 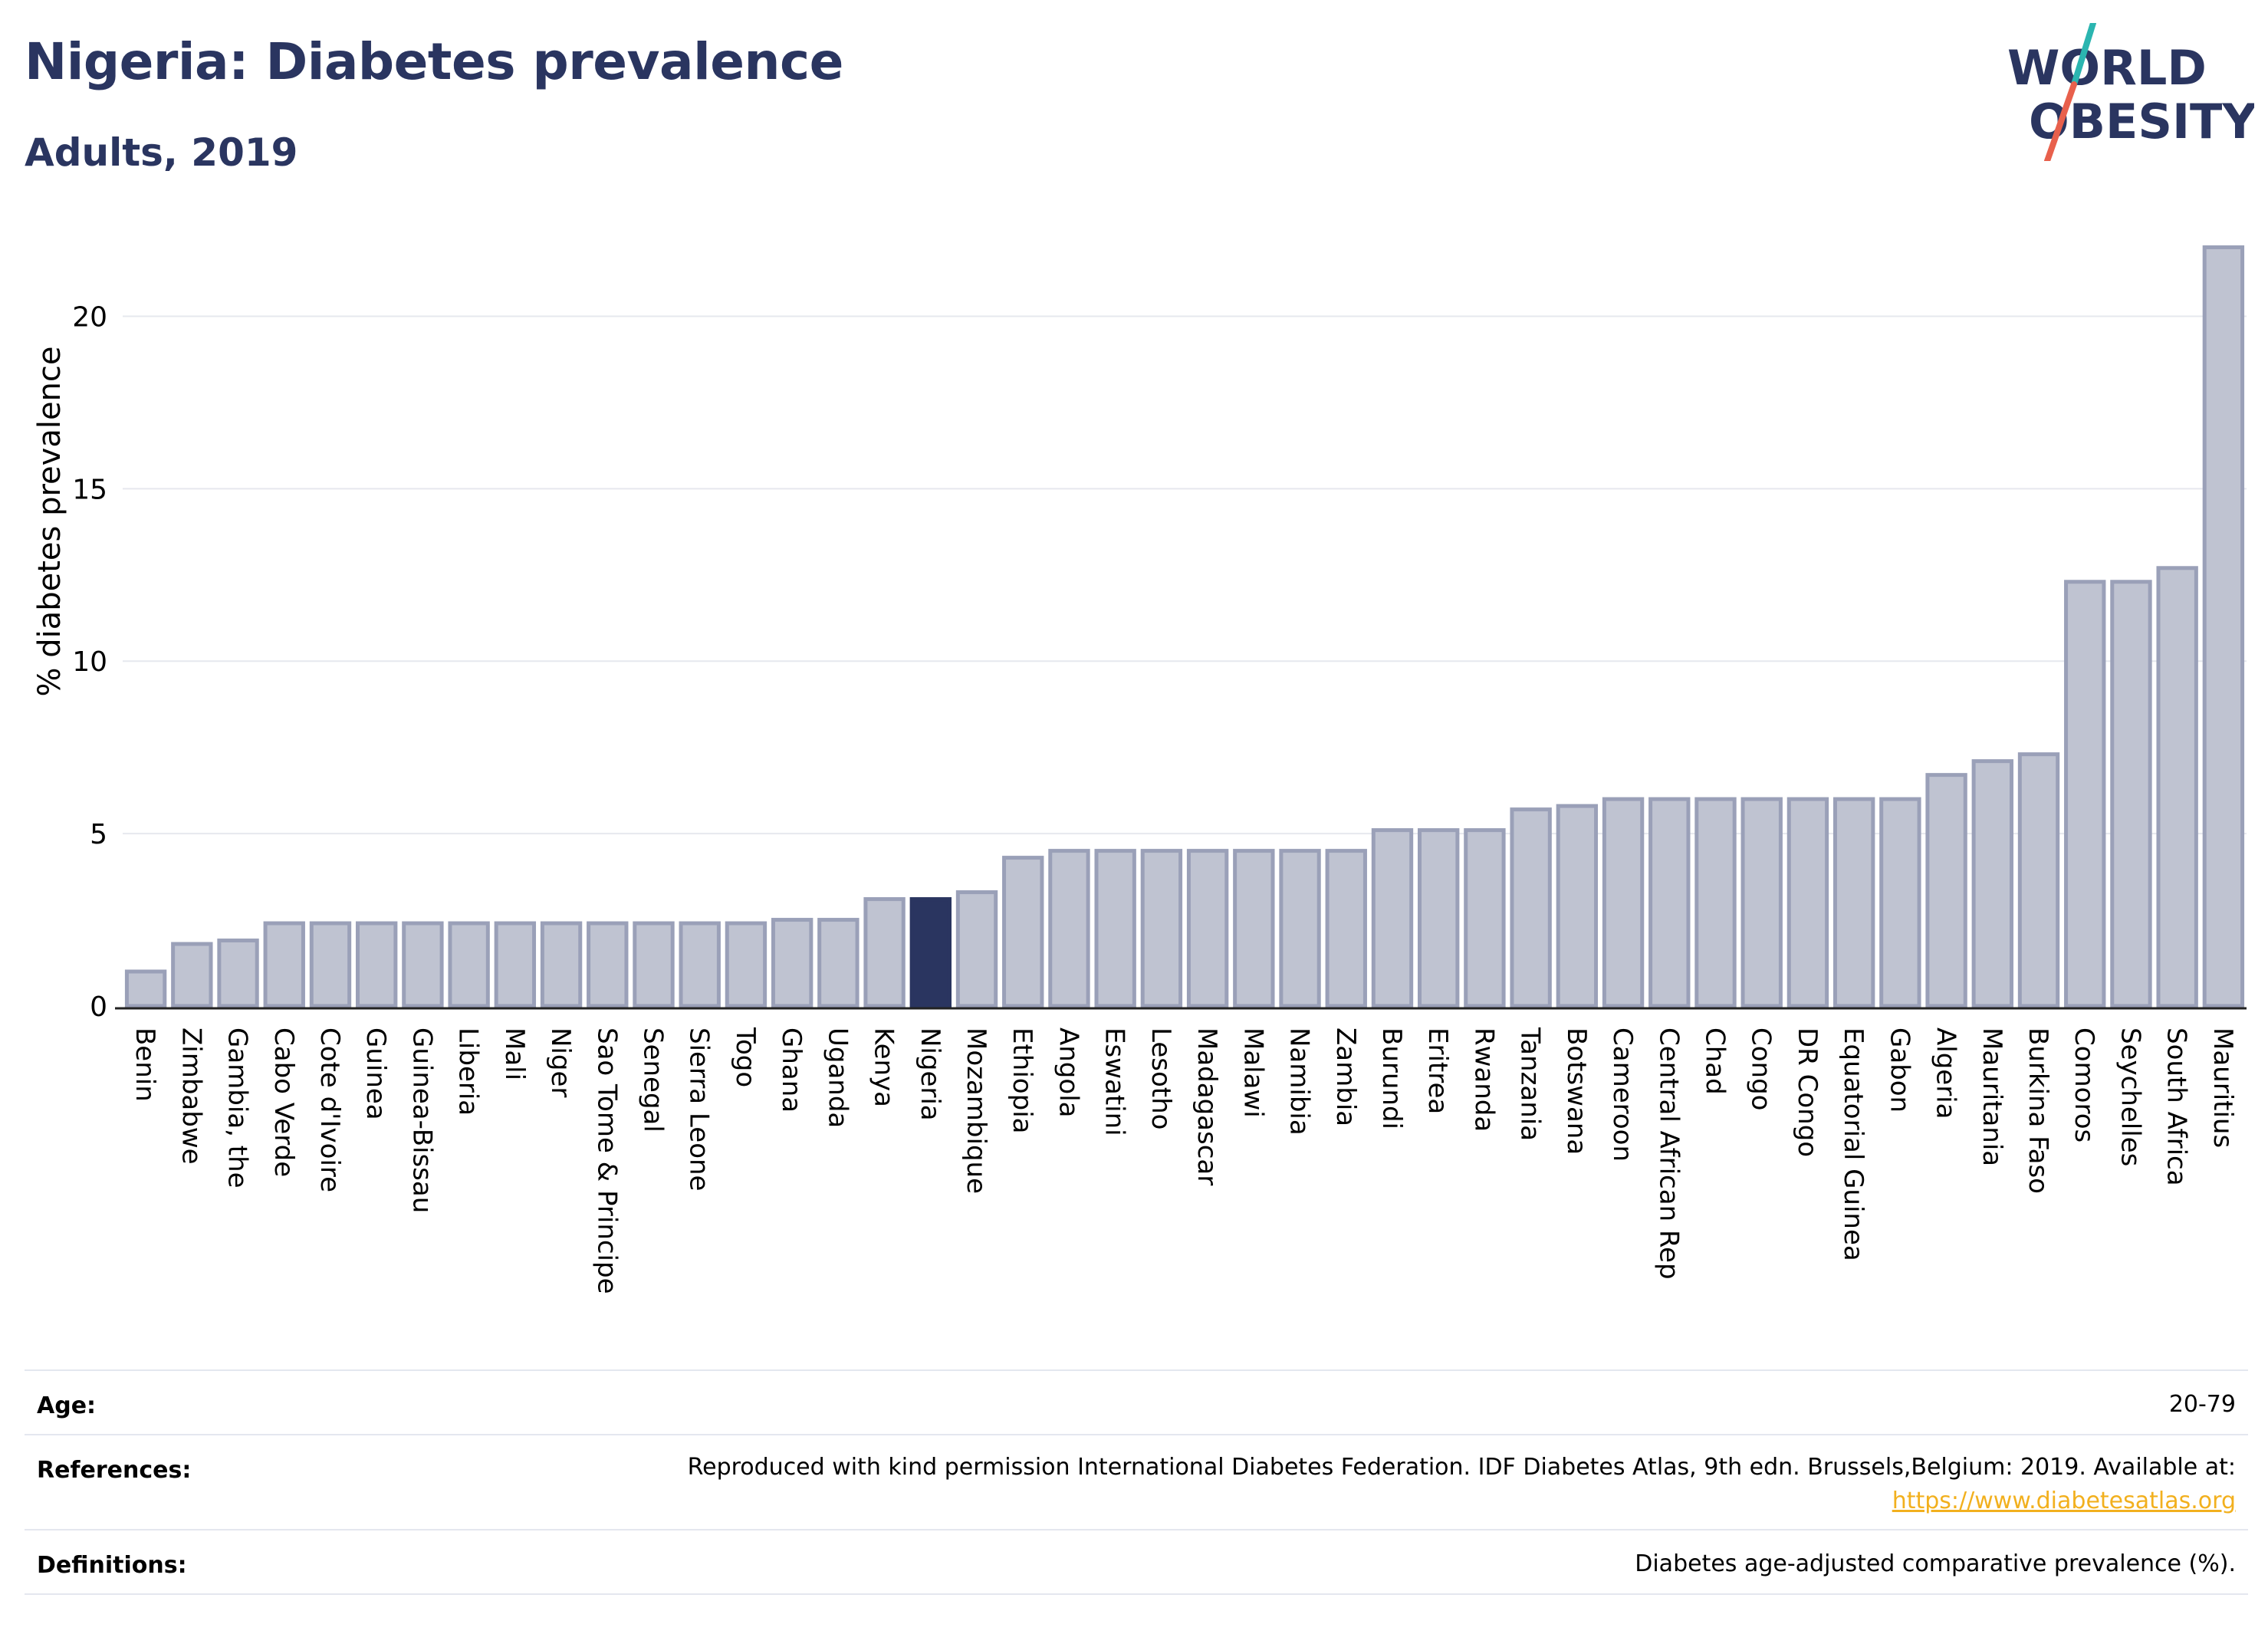 What do you see at coordinates (1853, 903) in the screenshot?
I see `bar-equatorial-guinea` at bounding box center [1853, 903].